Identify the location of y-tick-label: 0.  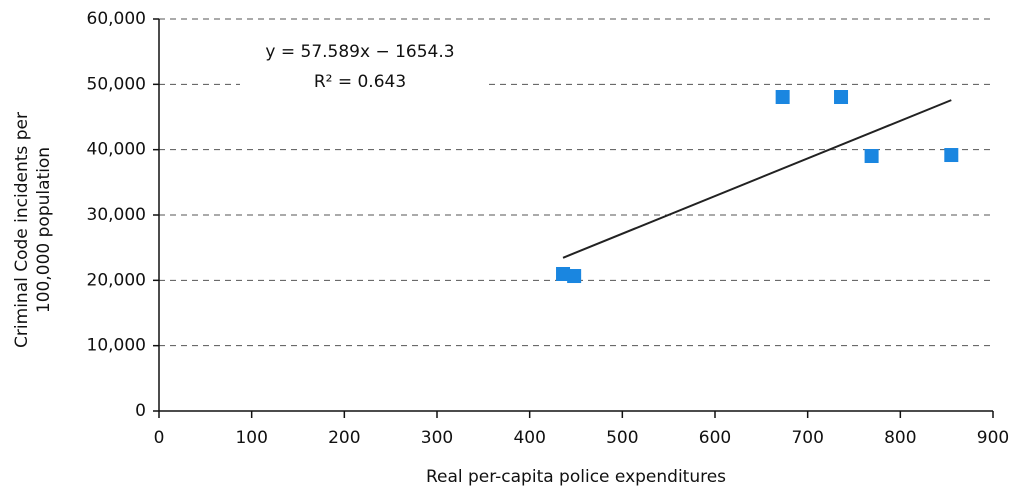
(140, 411).